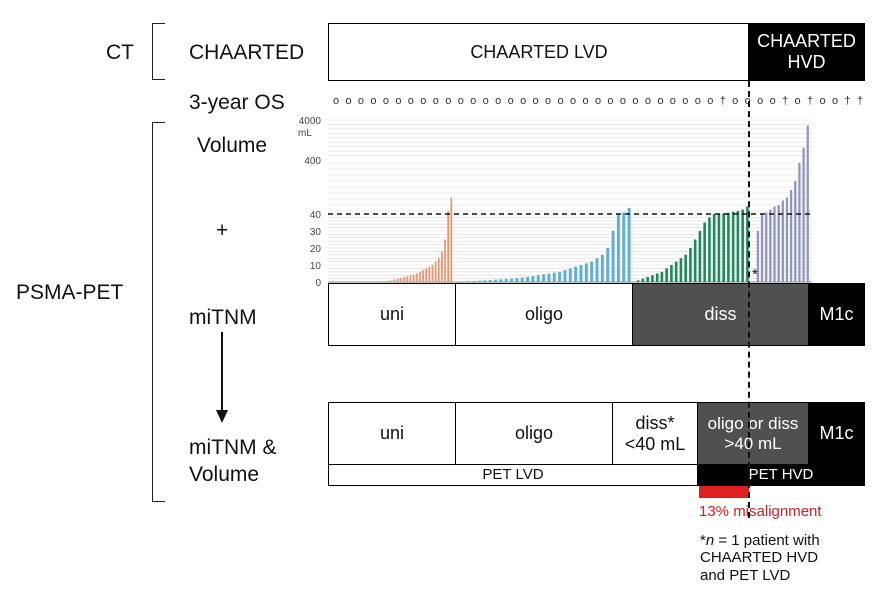 Image resolution: width=879 pixels, height=616 pixels. Describe the element at coordinates (759, 558) in the screenshot. I see `footnote-line-2: CHAARTED HVD` at that location.